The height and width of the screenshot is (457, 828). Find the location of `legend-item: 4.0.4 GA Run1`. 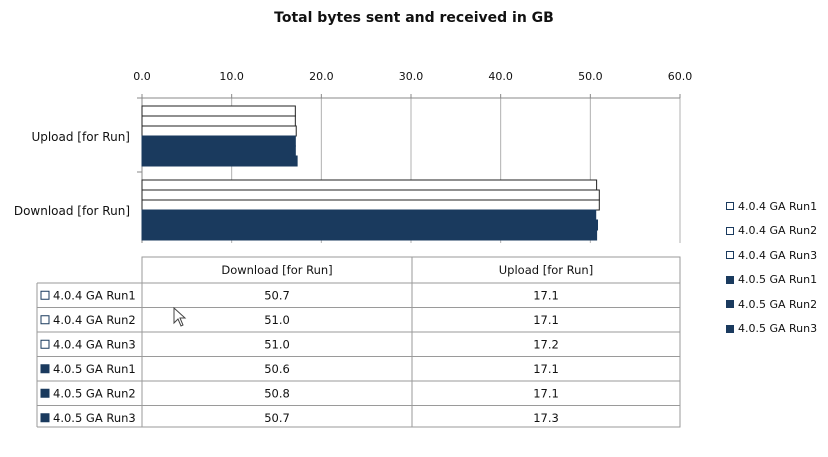

legend-item: 4.0.4 GA Run1 is located at coordinates (771, 206).